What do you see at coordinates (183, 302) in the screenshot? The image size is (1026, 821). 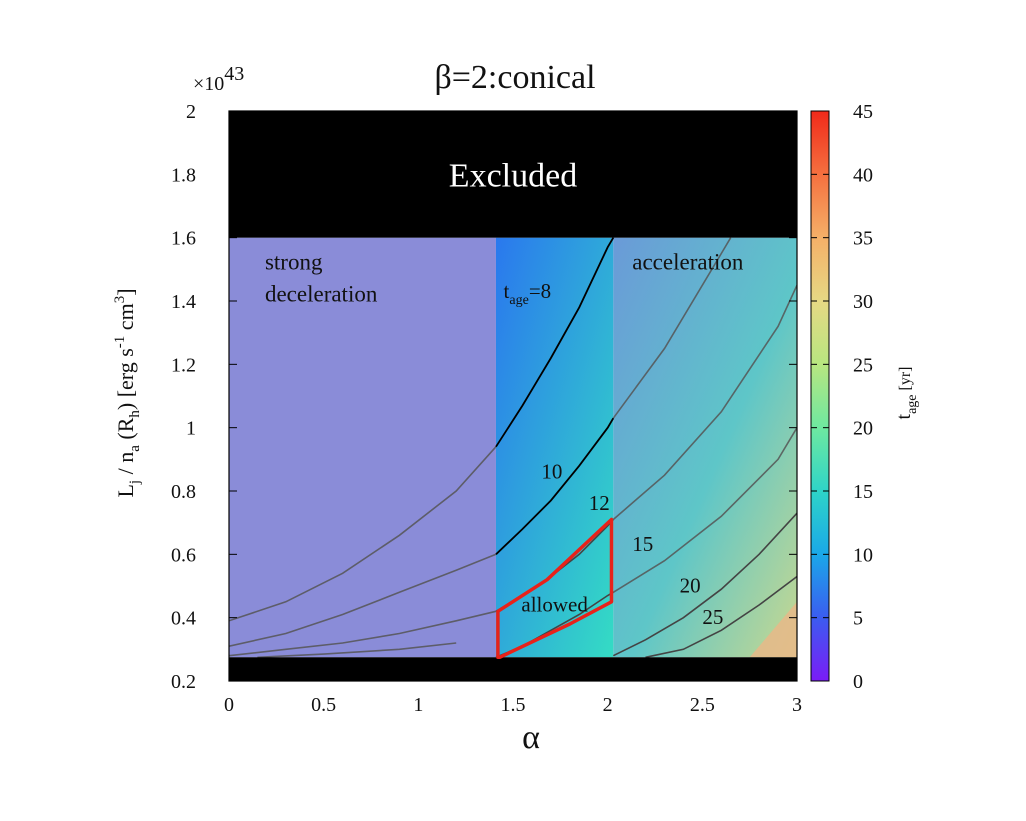 I see `y-tick-label: 1.4` at bounding box center [183, 302].